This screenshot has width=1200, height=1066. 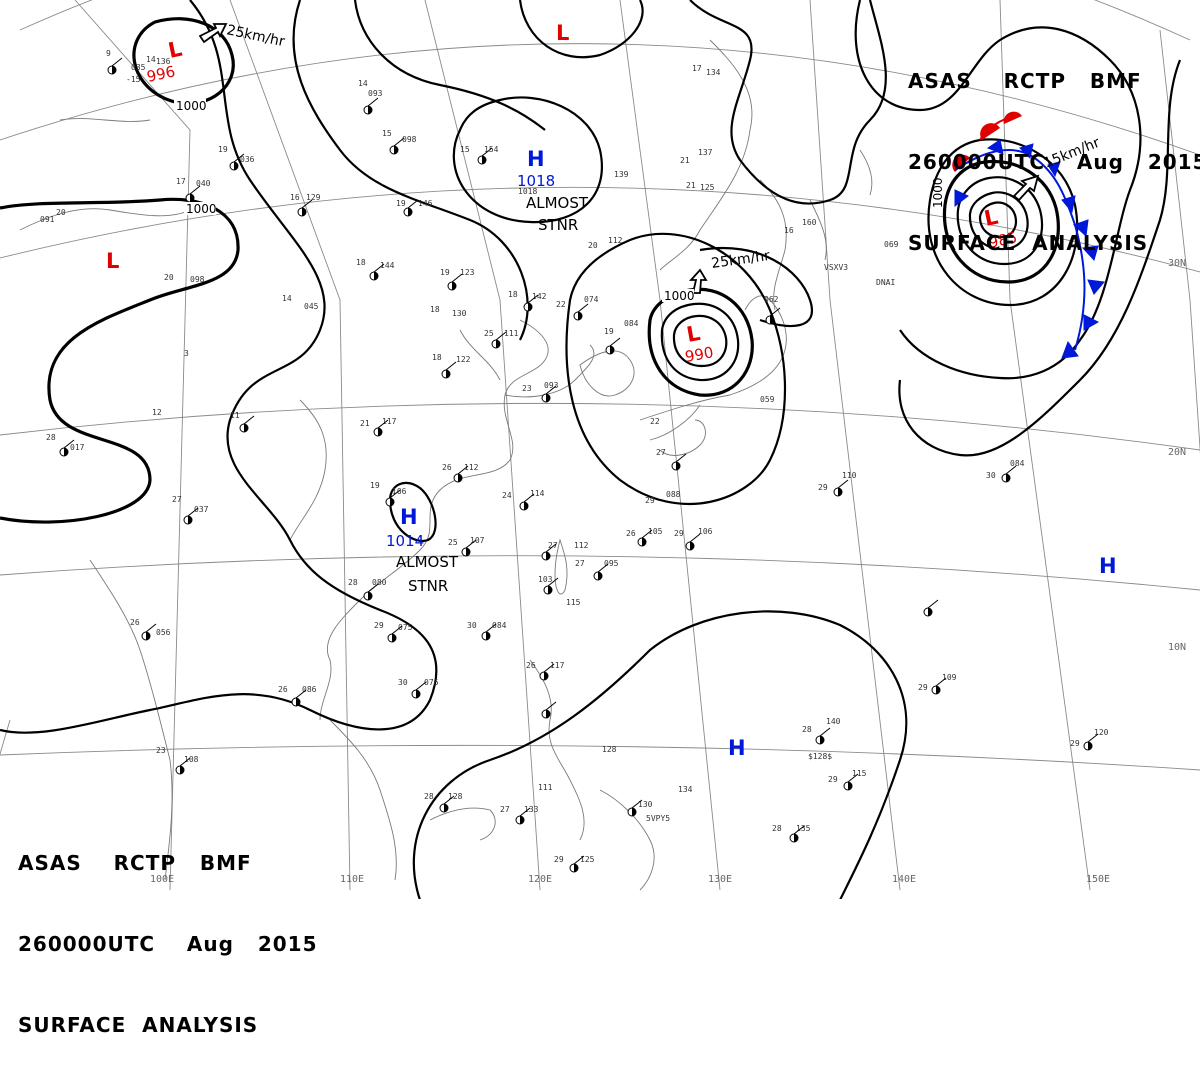 I want to click on station-label: 144, so click(x=387, y=265).